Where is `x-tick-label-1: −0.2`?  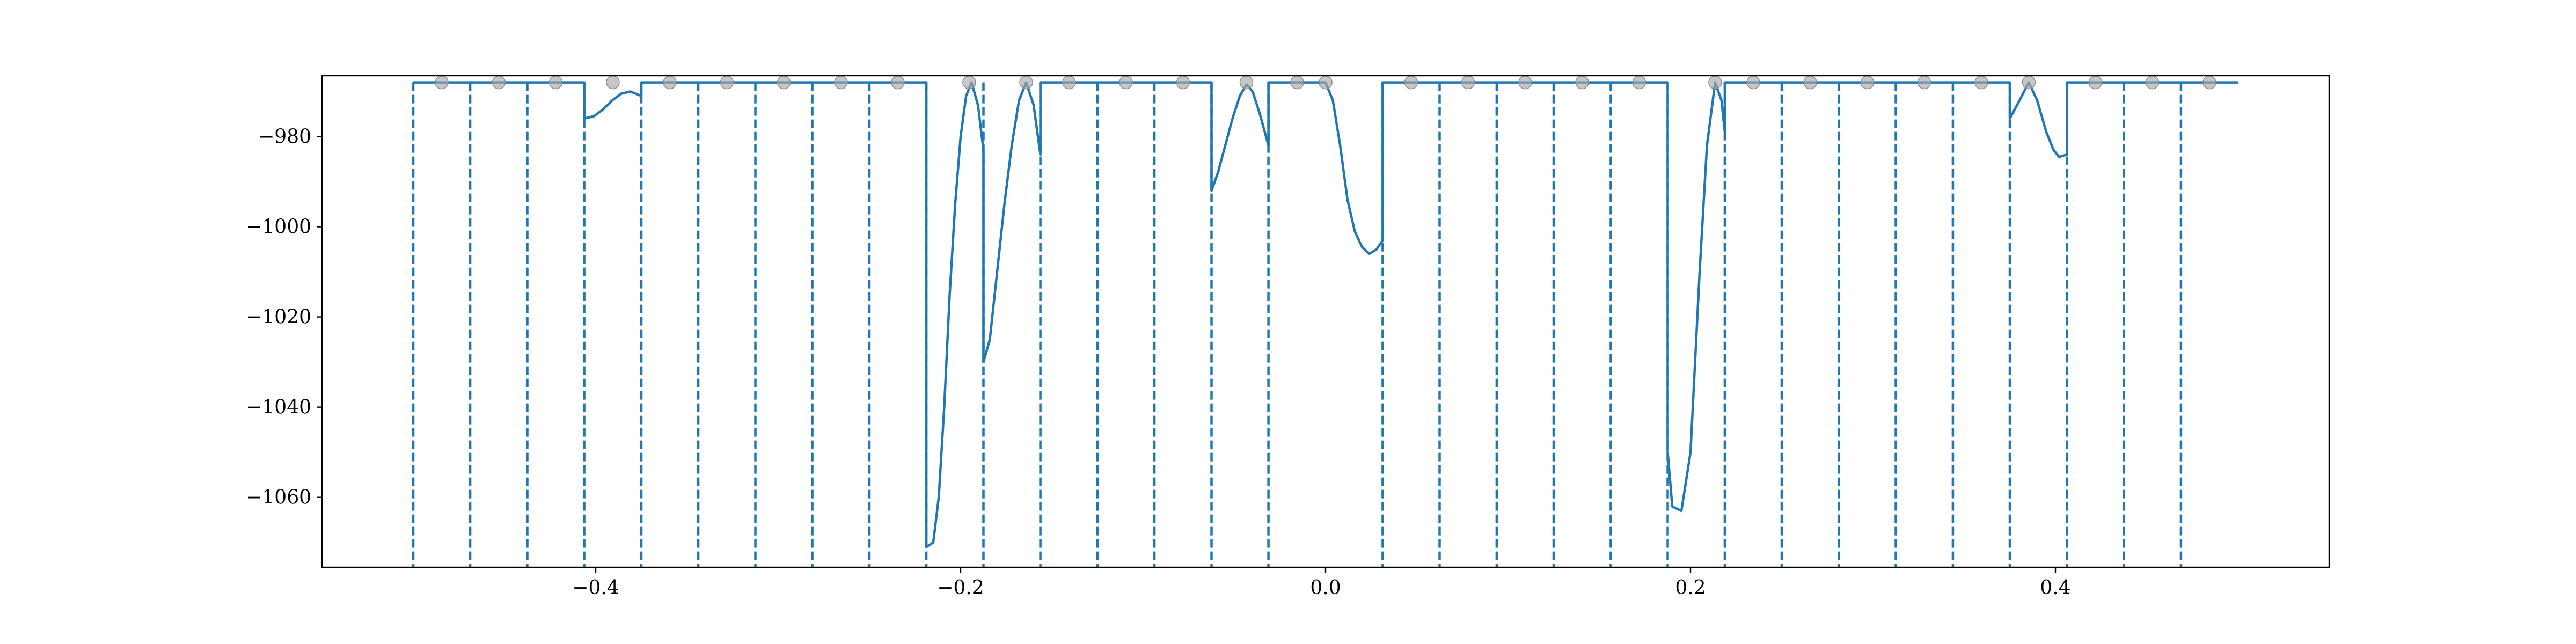
x-tick-label-1: −0.2 is located at coordinates (960, 588).